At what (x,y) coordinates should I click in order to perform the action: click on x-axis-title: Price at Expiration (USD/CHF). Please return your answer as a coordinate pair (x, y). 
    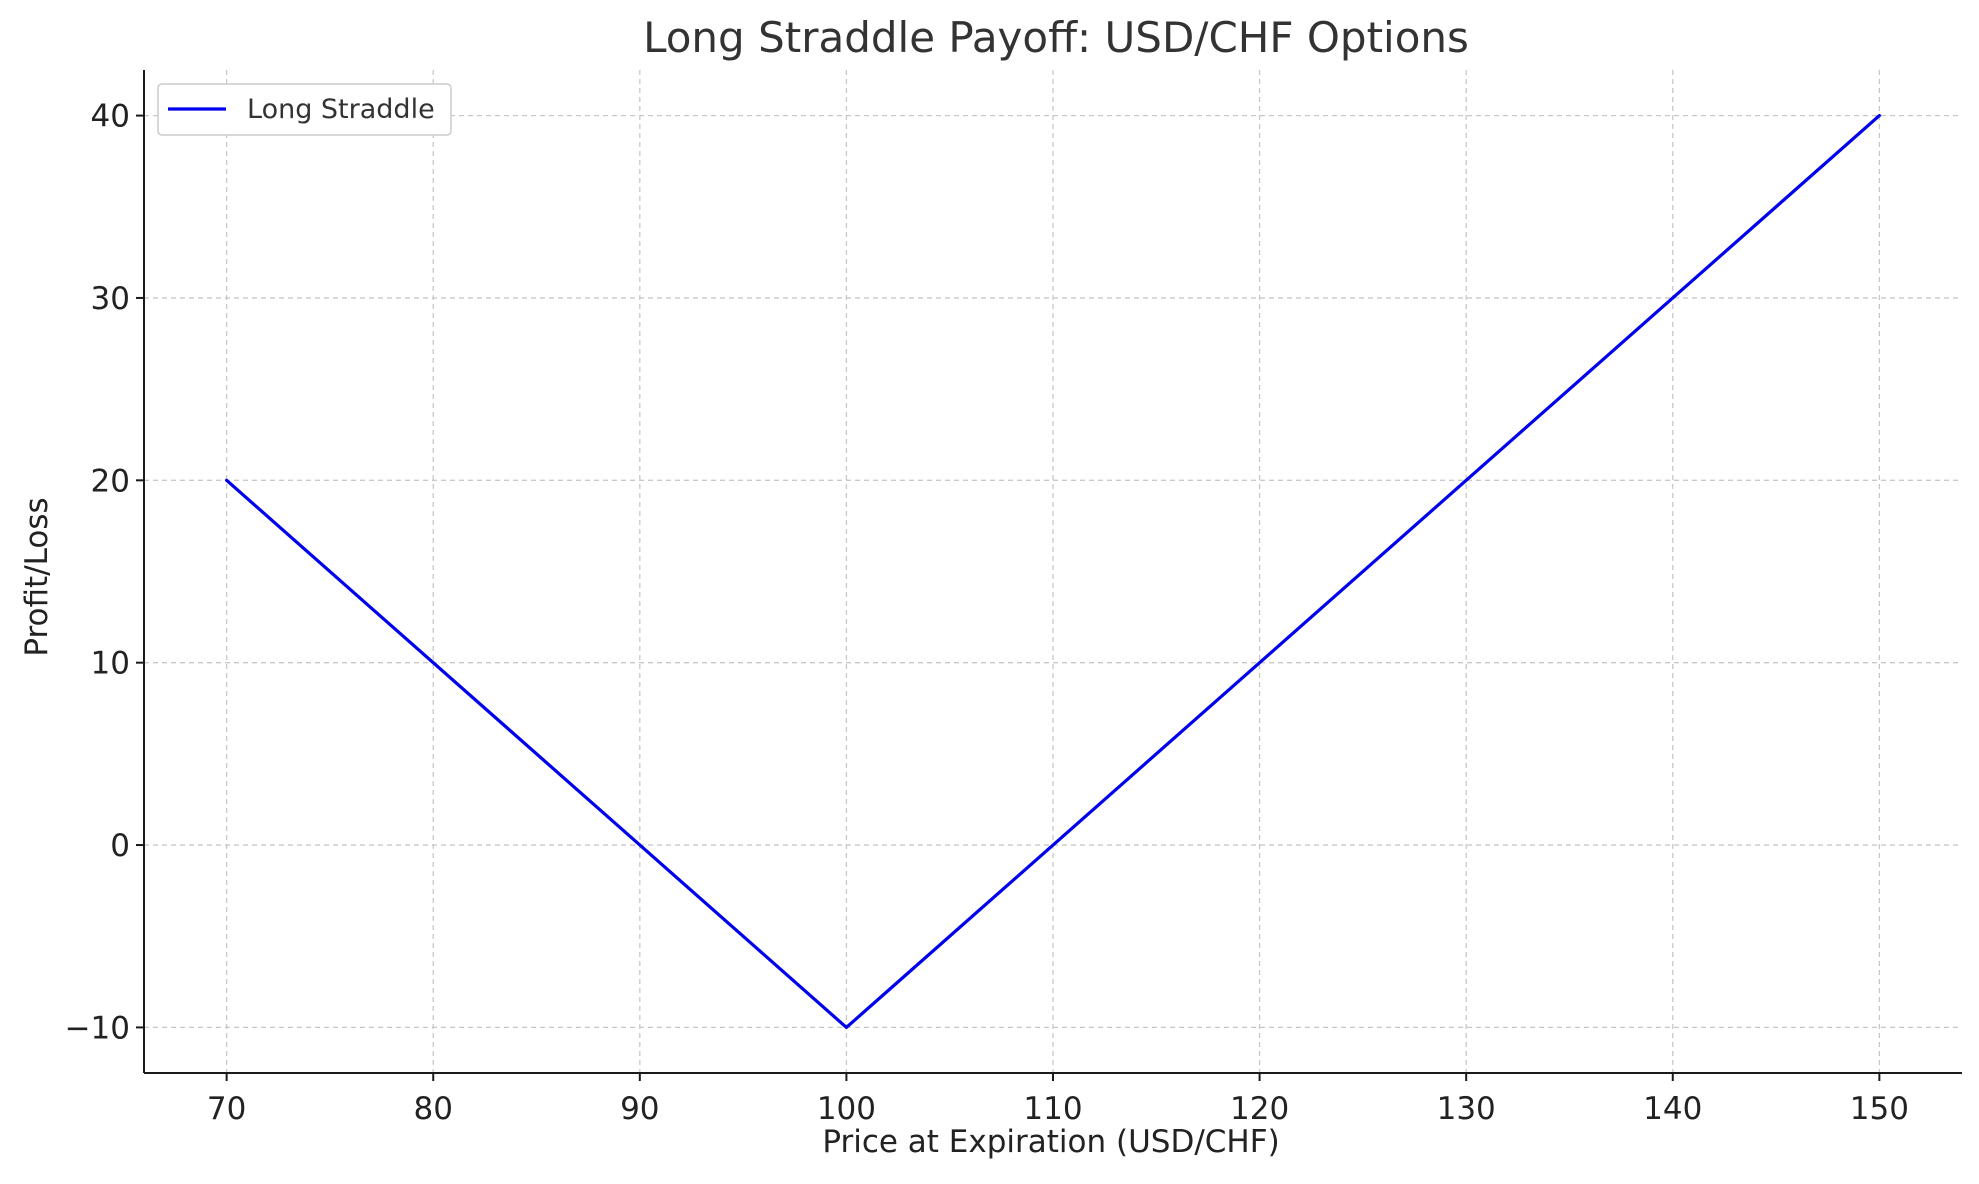
    Looking at the image, I should click on (1050, 1142).